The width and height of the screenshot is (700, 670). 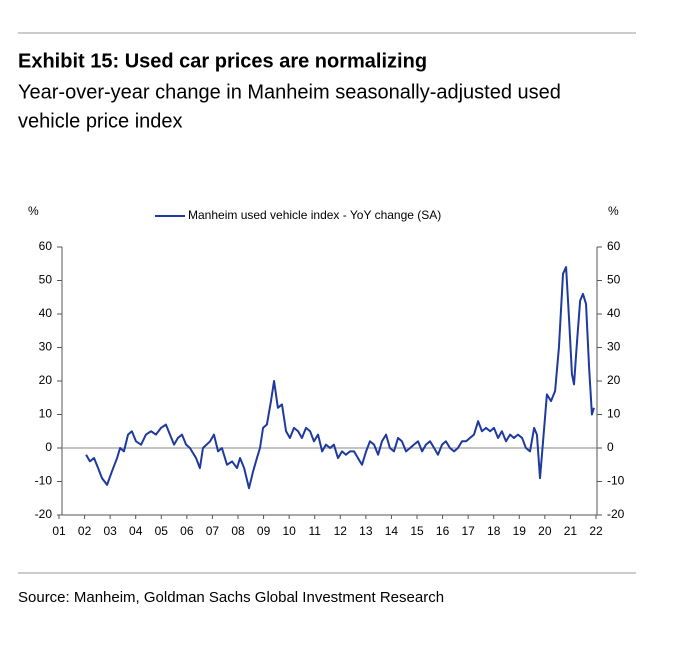 What do you see at coordinates (44, 514) in the screenshot?
I see `y-tick-label: -20` at bounding box center [44, 514].